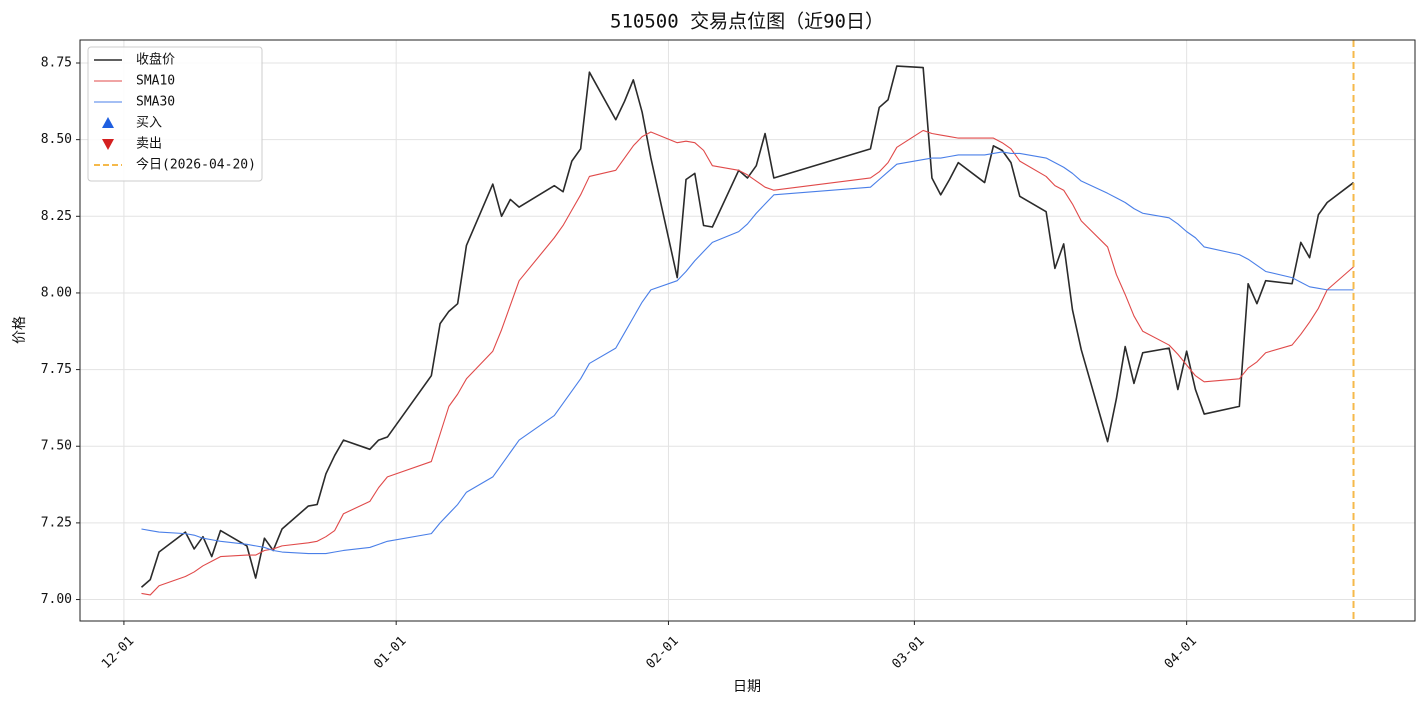  I want to click on y-tick-label: 8.00, so click(56, 292).